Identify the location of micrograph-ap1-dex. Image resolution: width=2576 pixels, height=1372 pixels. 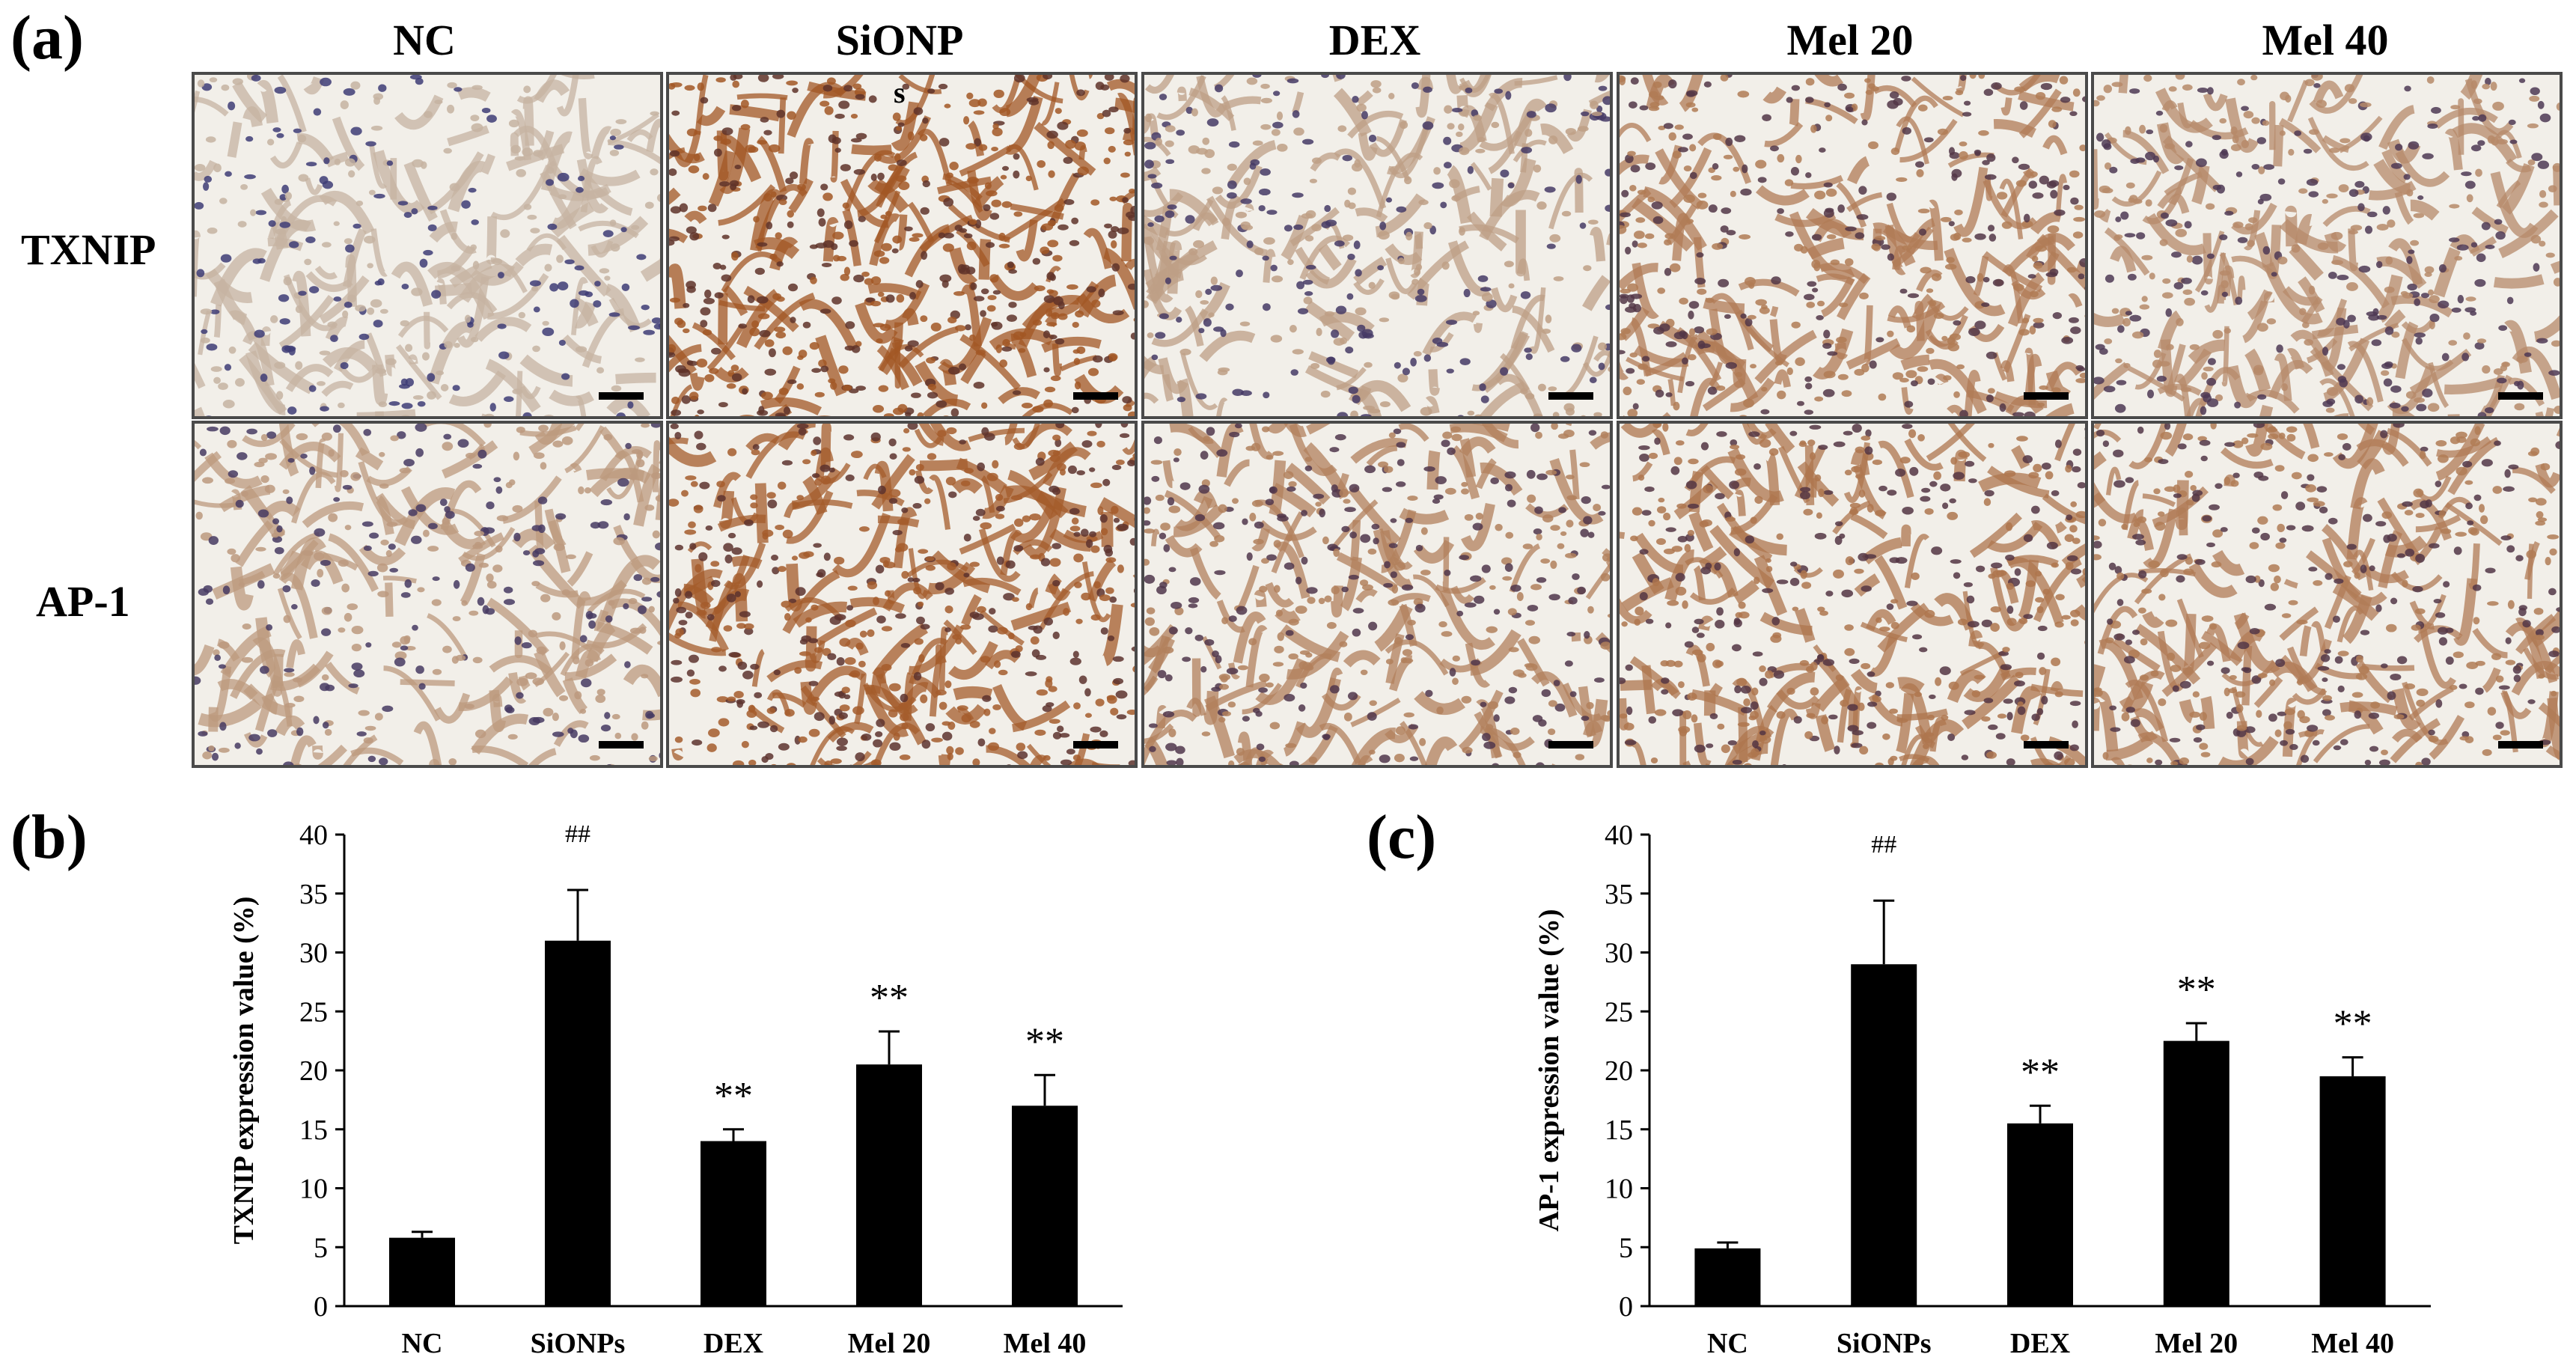
(1377, 594).